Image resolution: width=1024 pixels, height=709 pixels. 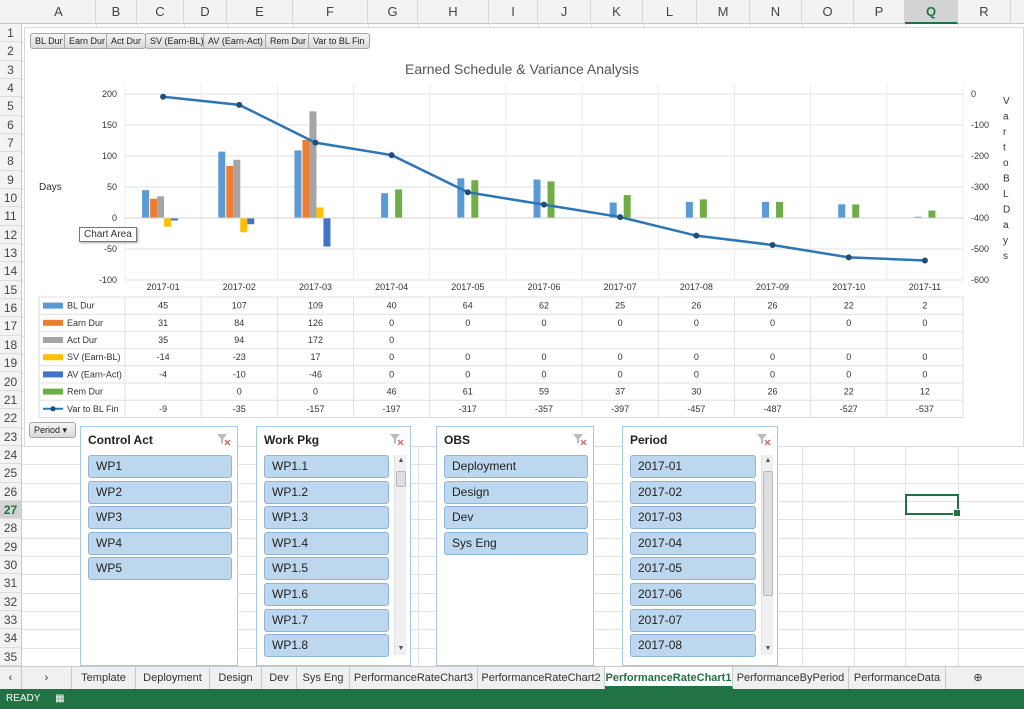 I want to click on slicer-item: 2017-07, so click(x=693, y=620).